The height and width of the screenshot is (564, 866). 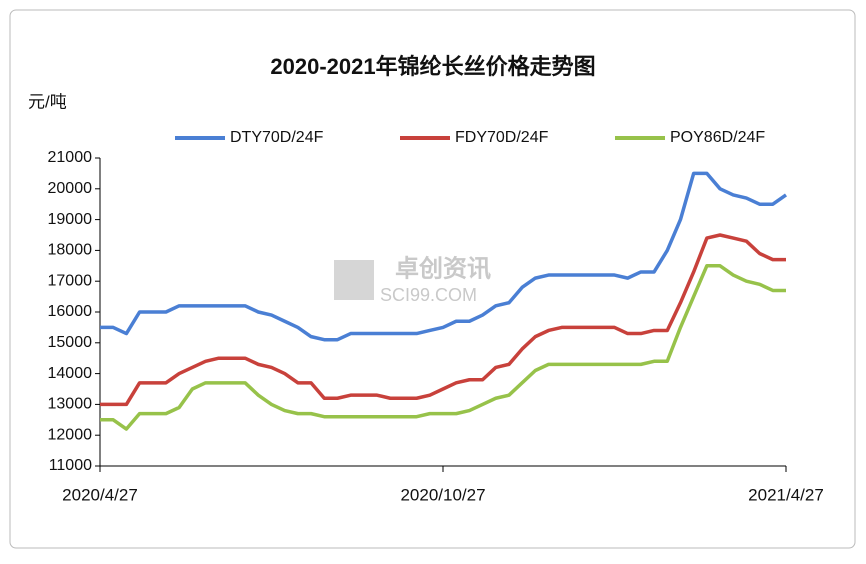 I want to click on y-tick-label: 20000, so click(x=70, y=188).